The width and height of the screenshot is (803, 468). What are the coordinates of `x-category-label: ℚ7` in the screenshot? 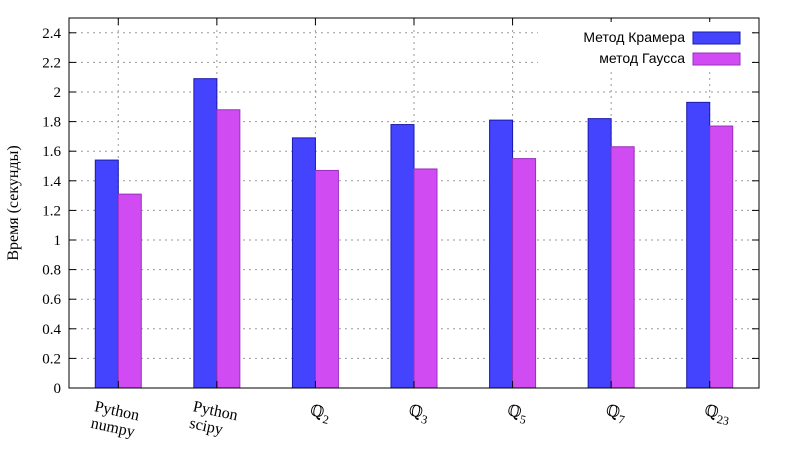 It's located at (615, 414).